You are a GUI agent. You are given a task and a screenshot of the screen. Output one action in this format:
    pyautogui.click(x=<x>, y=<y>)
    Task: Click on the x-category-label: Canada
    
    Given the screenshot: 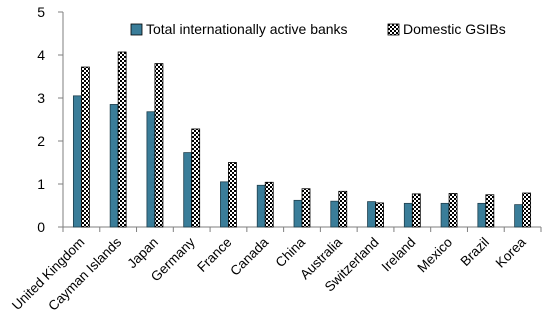 What is the action you would take?
    pyautogui.click(x=249, y=256)
    